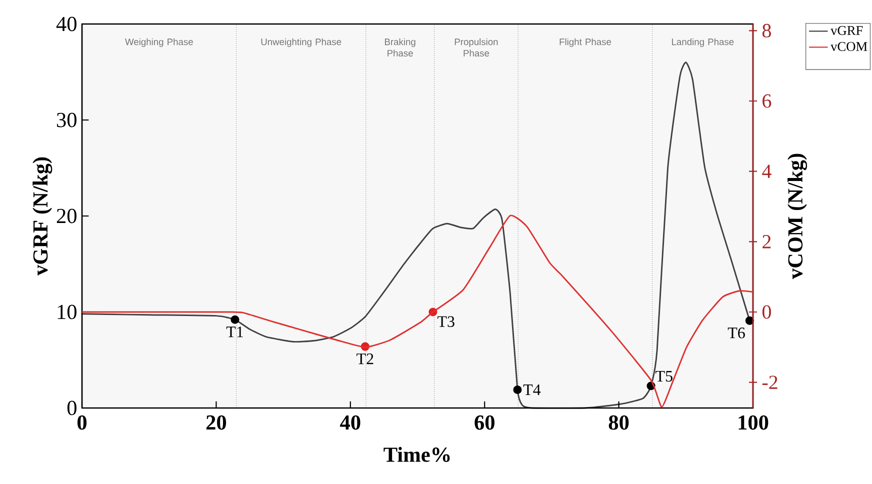 This screenshot has width=872, height=484. Describe the element at coordinates (849, 47) in the screenshot. I see `legend-label: vCOM` at that location.